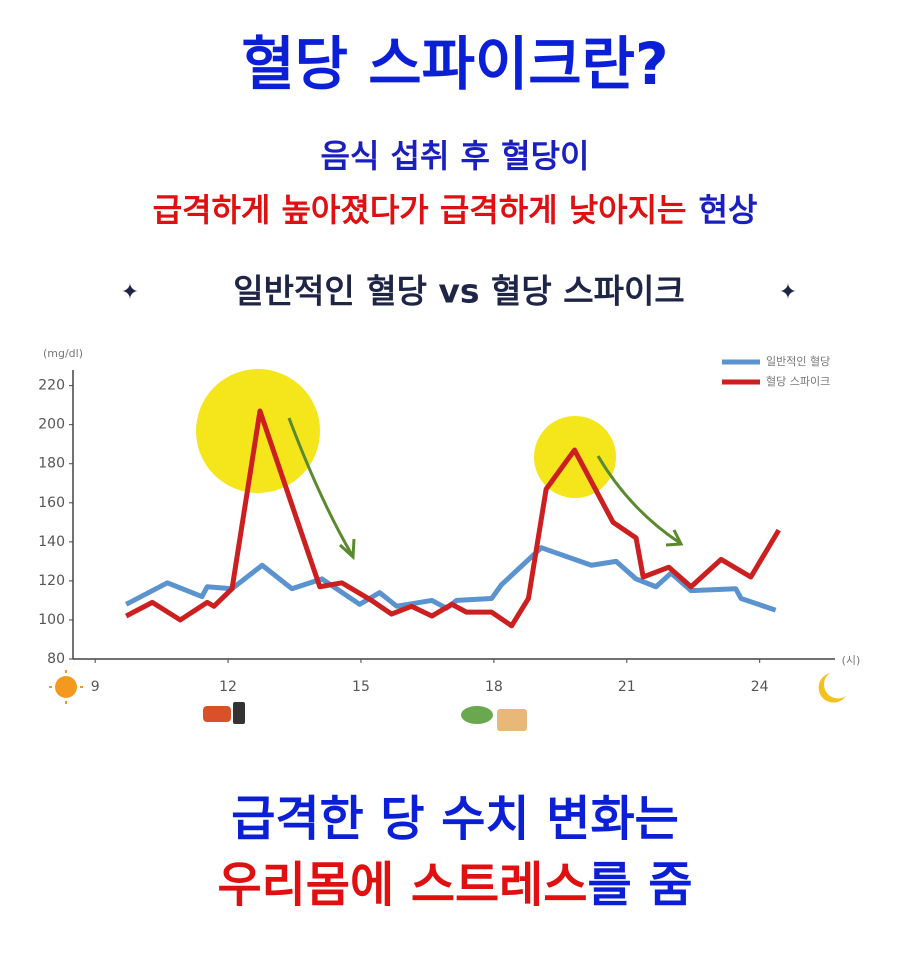 This screenshot has height=959, width=910. Describe the element at coordinates (455, 819) in the screenshot. I see `footer-line: 급격한 당 수치 변화는` at that location.